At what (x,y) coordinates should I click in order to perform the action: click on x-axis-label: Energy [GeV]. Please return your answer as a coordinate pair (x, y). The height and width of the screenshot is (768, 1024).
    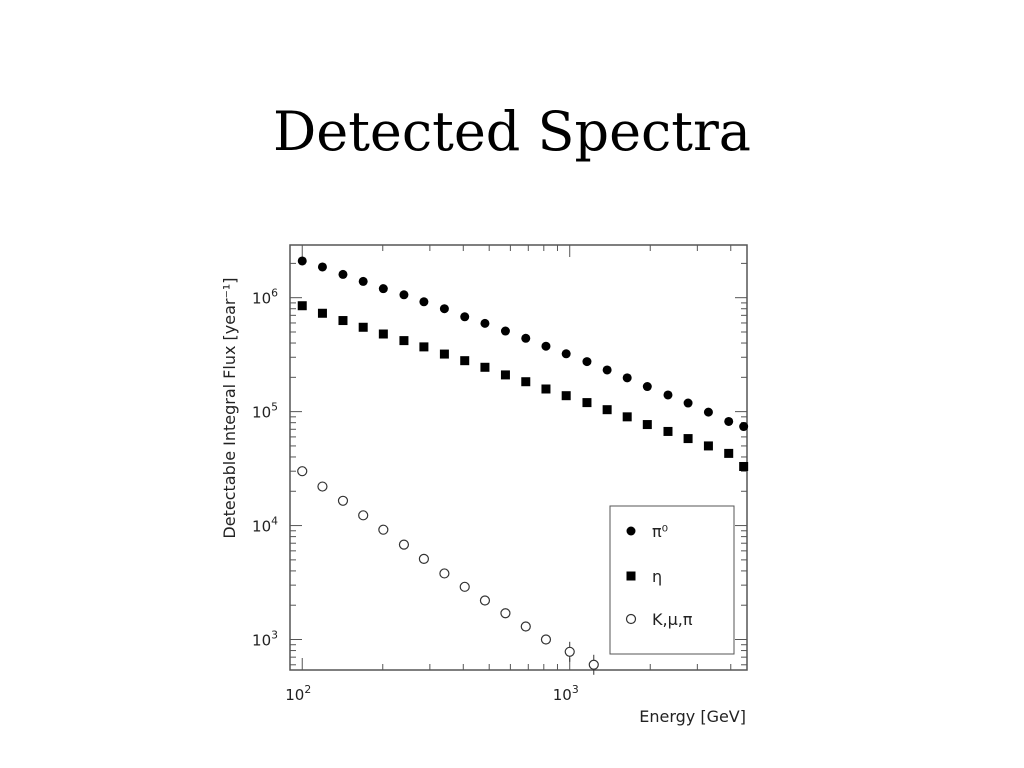
    Looking at the image, I should click on (692, 716).